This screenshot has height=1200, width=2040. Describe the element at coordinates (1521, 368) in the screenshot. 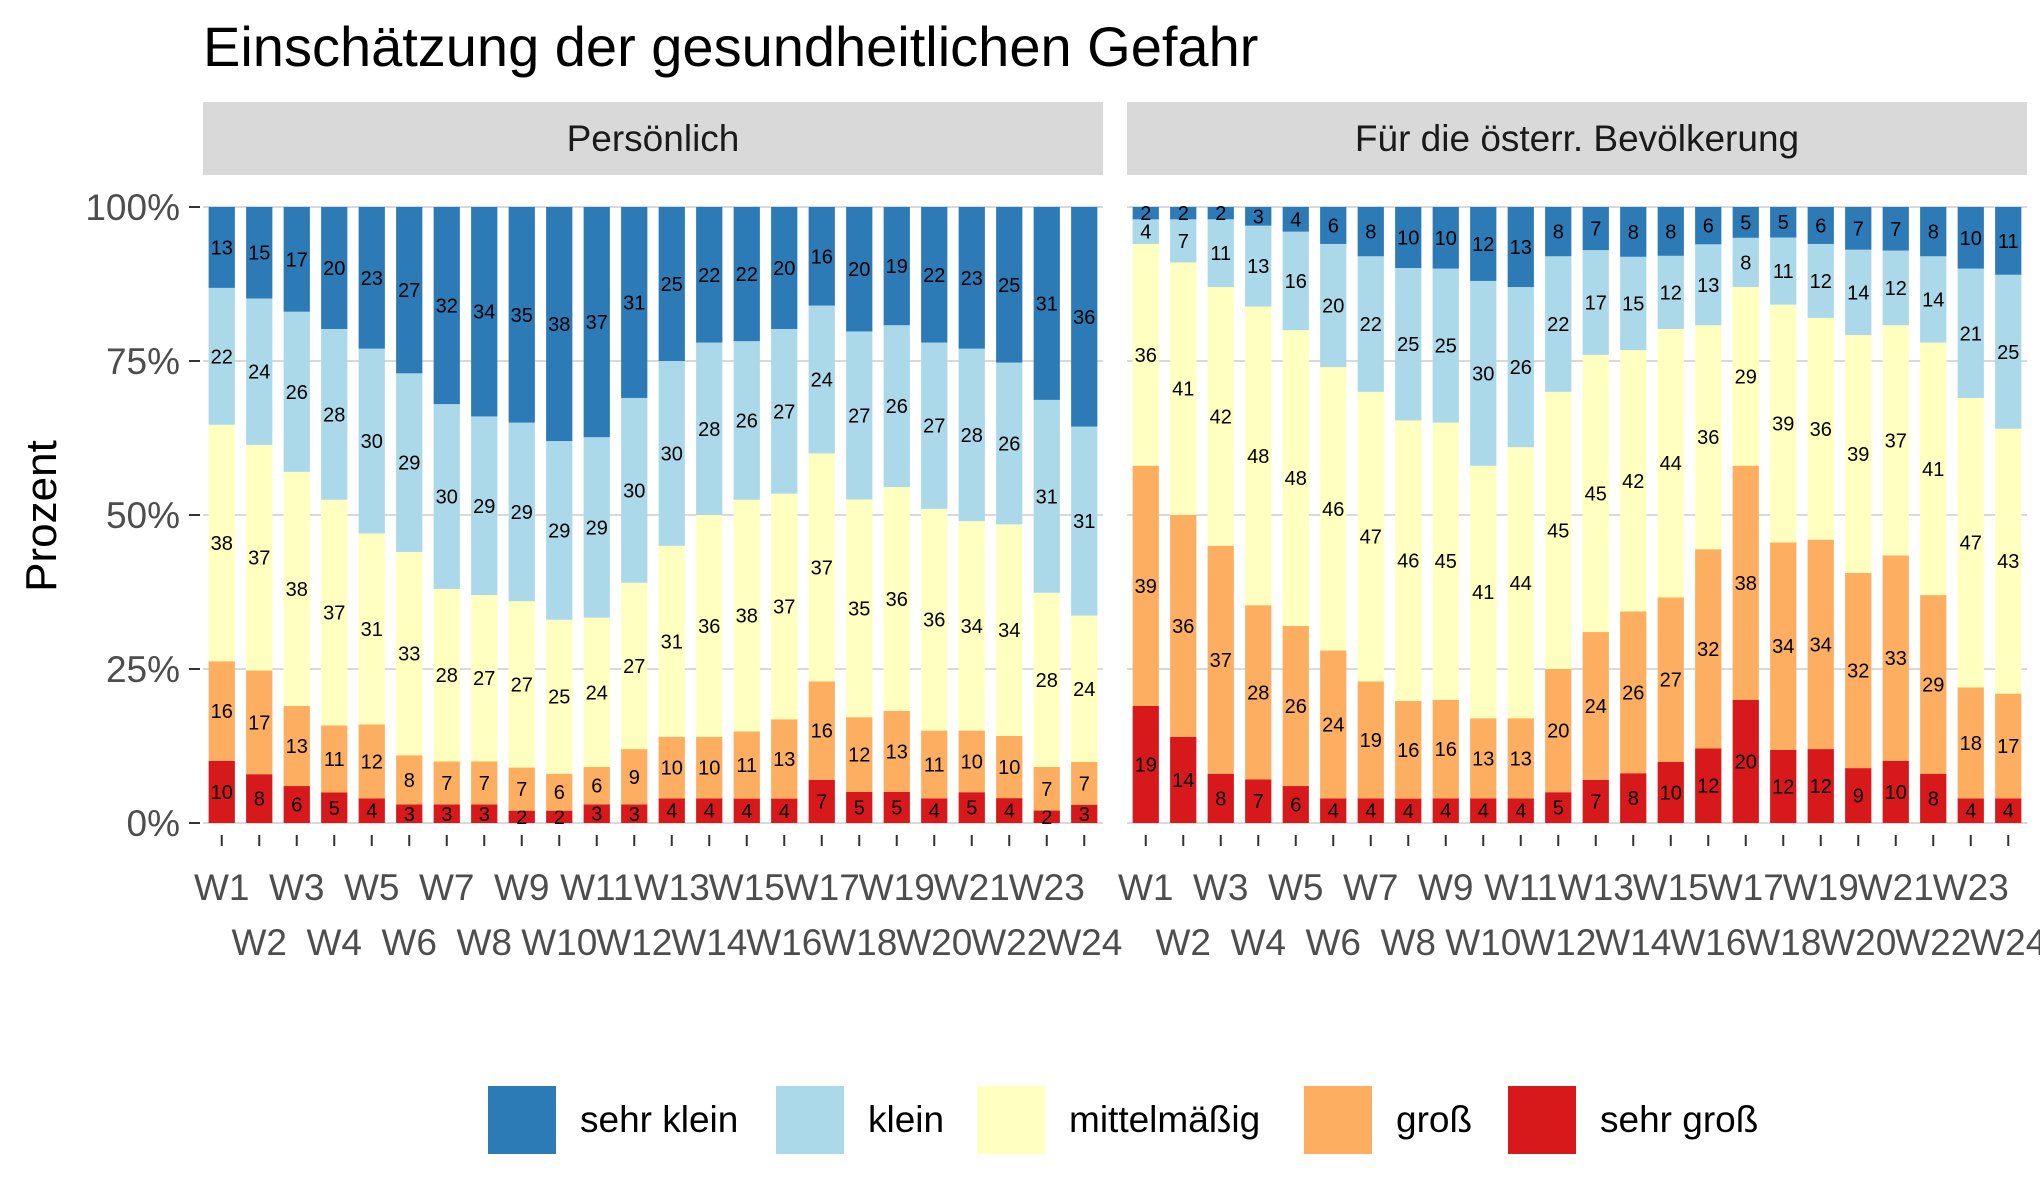

I see `data-label: 26` at that location.